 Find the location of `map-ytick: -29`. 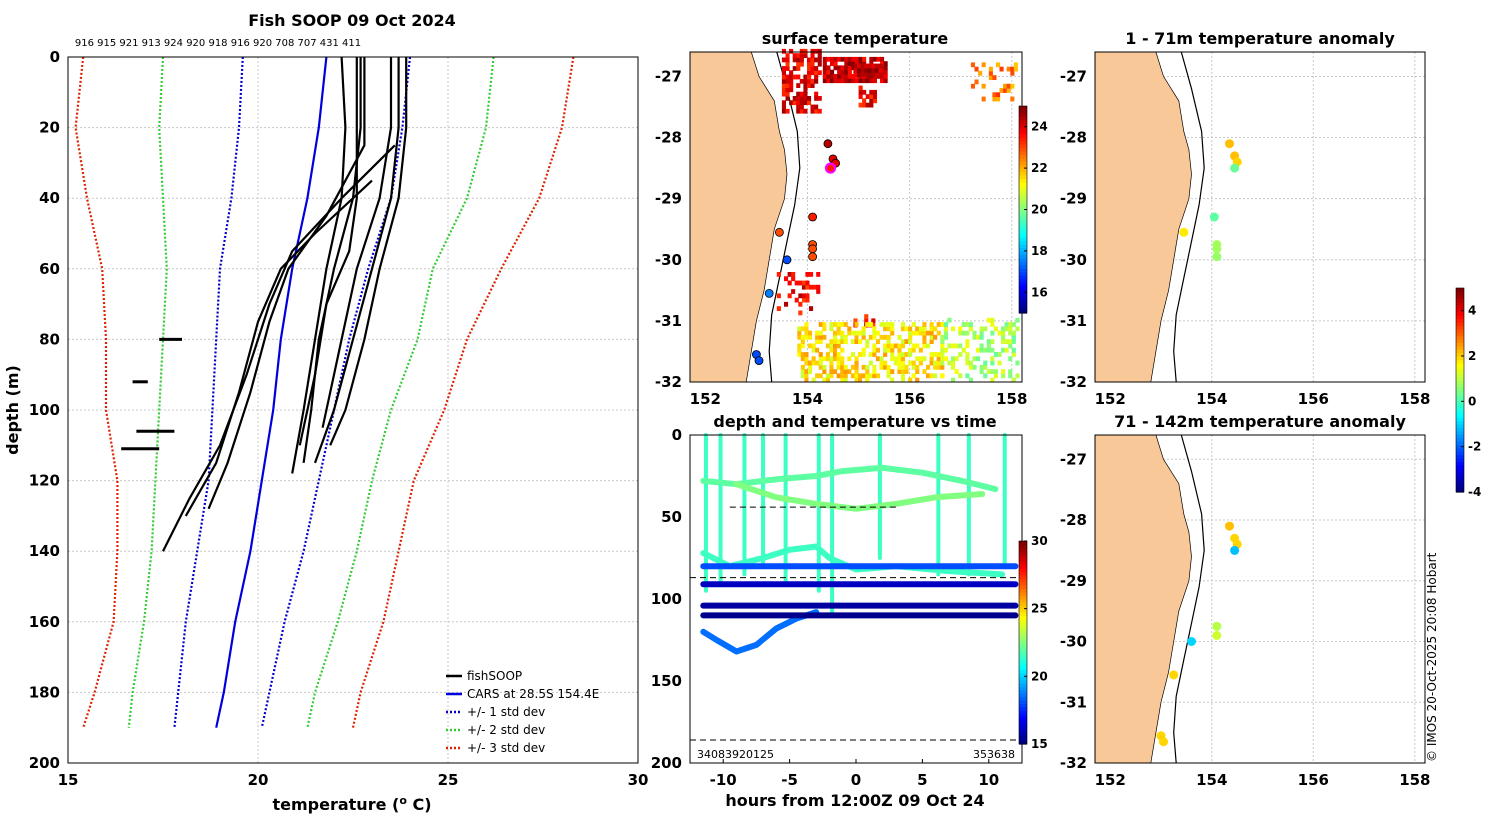

map-ytick: -29 is located at coordinates (668, 199).